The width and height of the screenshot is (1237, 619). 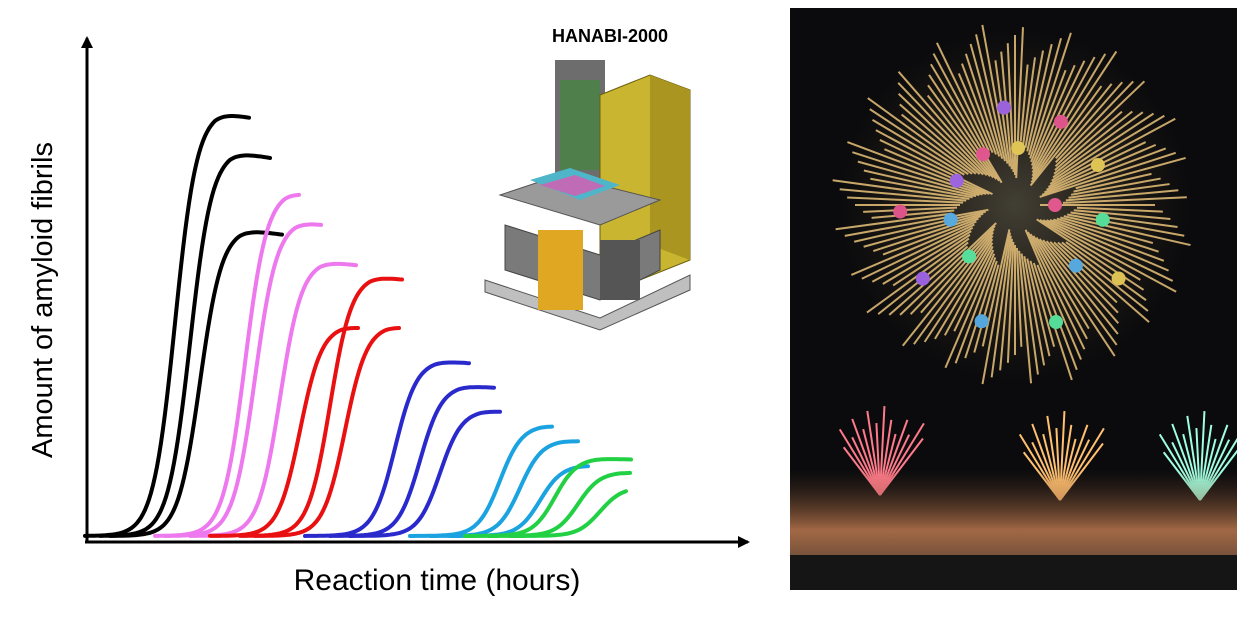 I want to click on machine-title: HANABI-2000, so click(x=610, y=36).